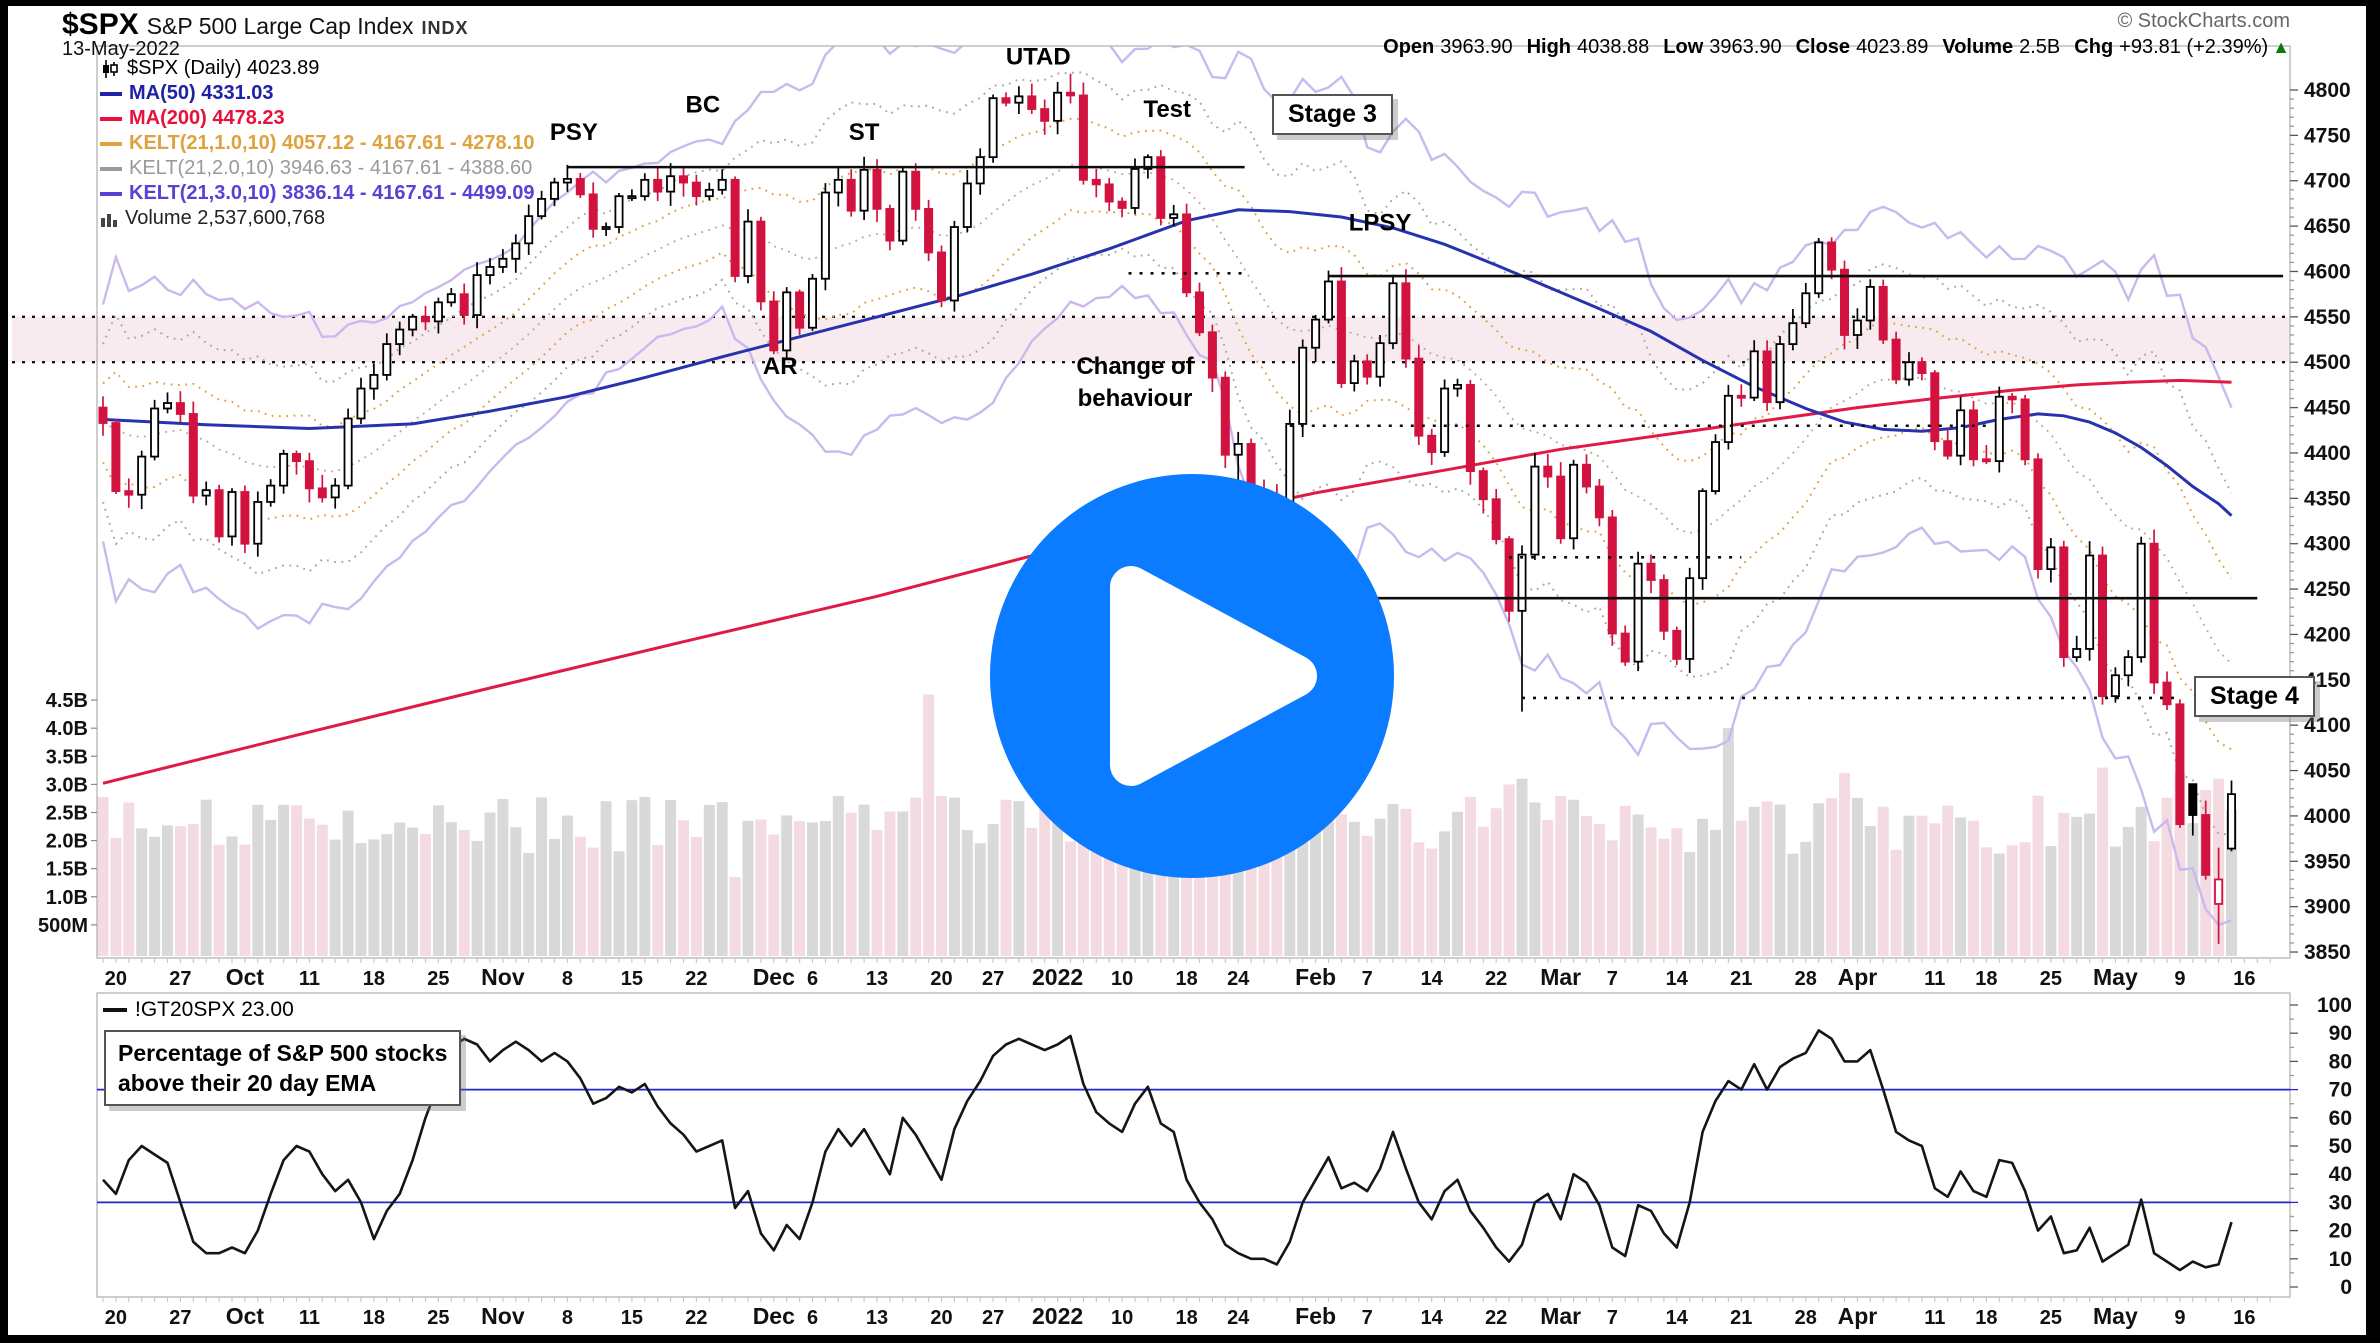  What do you see at coordinates (703, 105) in the screenshot?
I see `svg-text: BC` at bounding box center [703, 105].